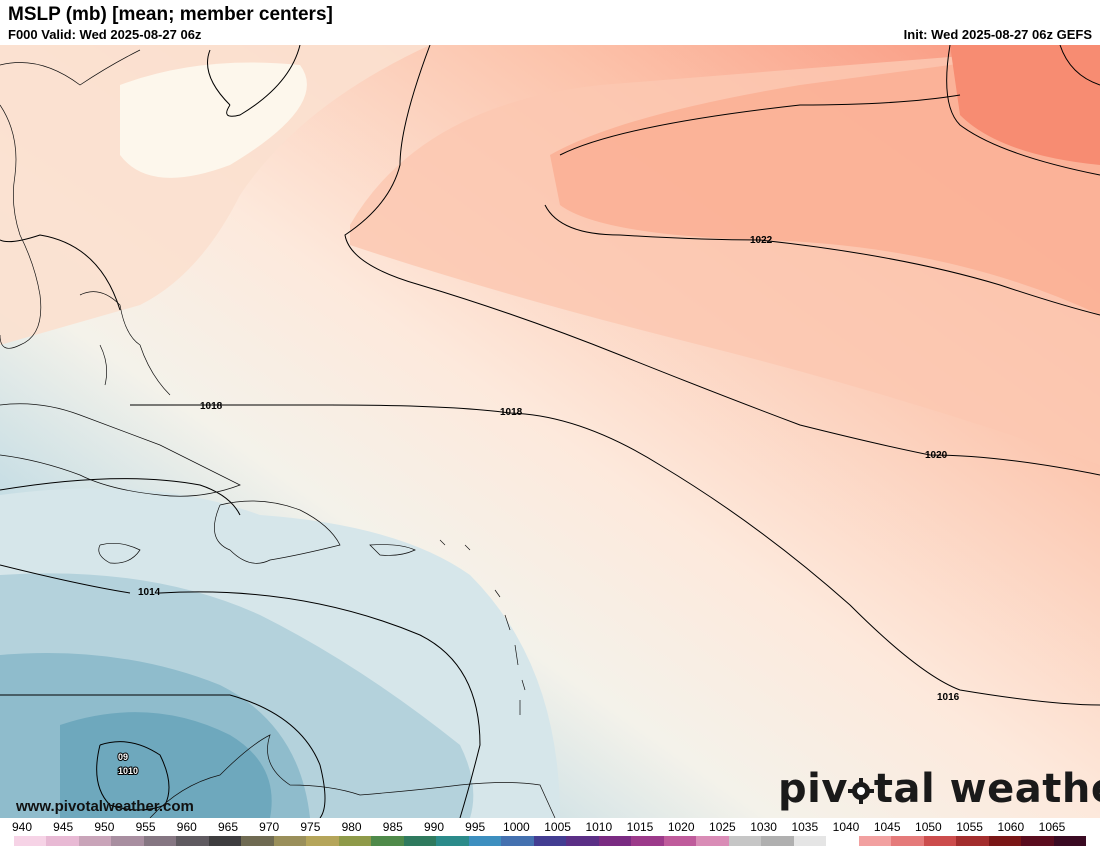 The image size is (1100, 850). What do you see at coordinates (352, 776) in the screenshot?
I see `south-america-coast` at bounding box center [352, 776].